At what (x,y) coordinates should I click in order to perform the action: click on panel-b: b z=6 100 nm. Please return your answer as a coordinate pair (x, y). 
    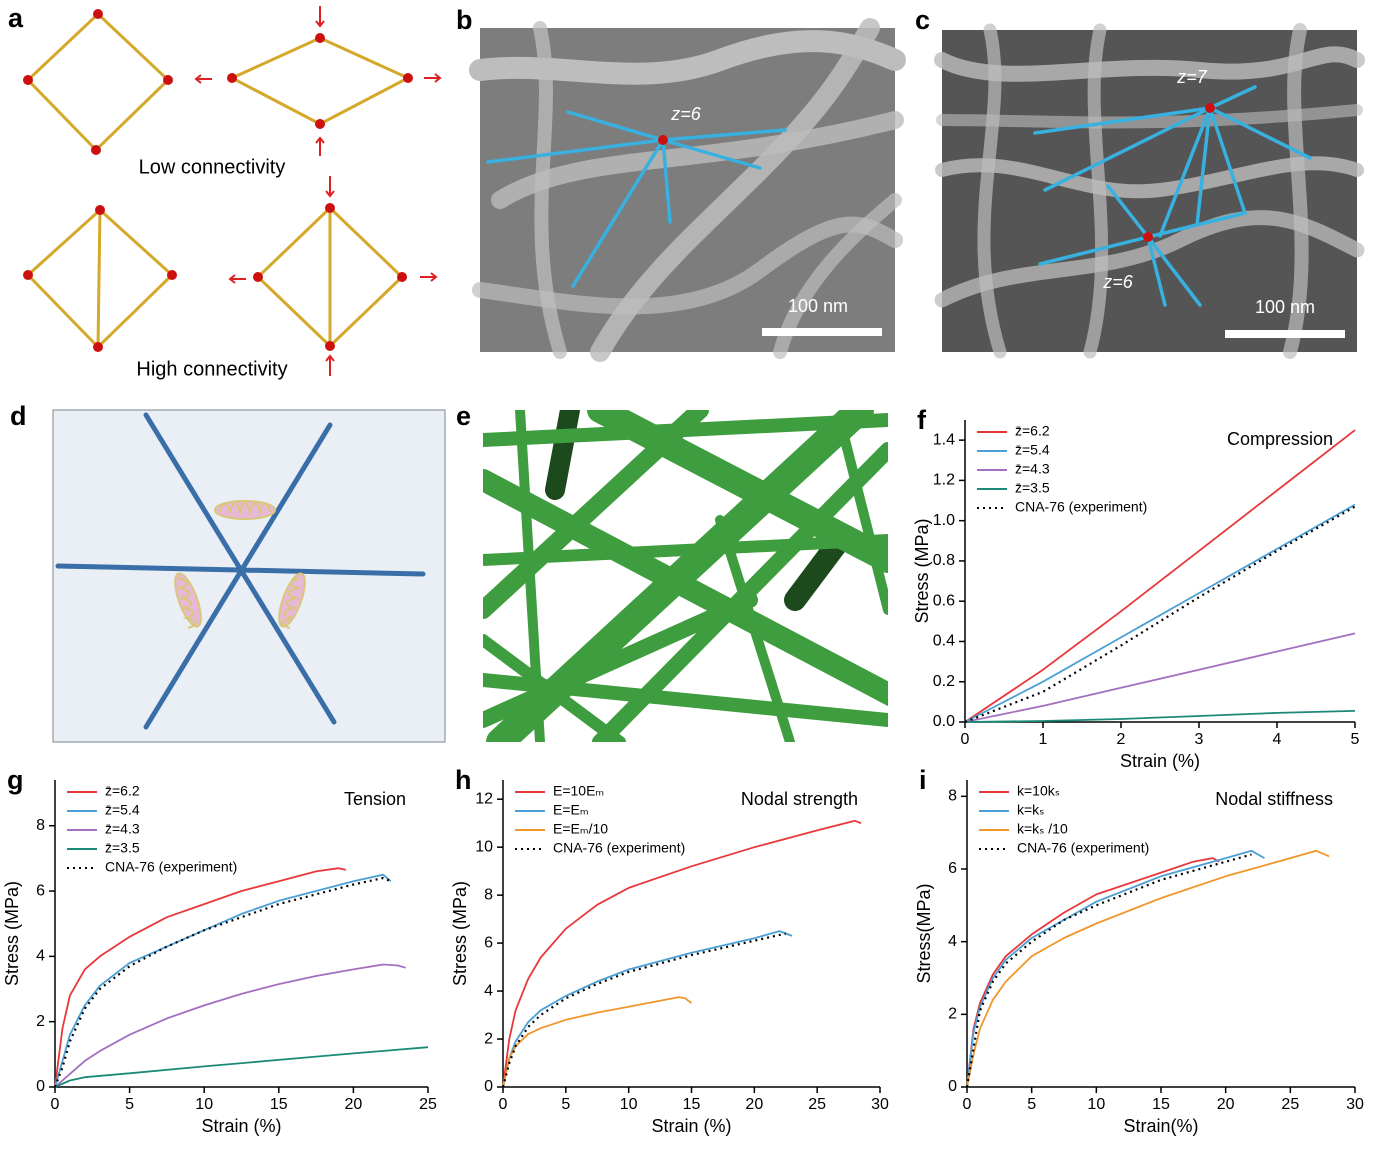
    Looking at the image, I should click on (681, 183).